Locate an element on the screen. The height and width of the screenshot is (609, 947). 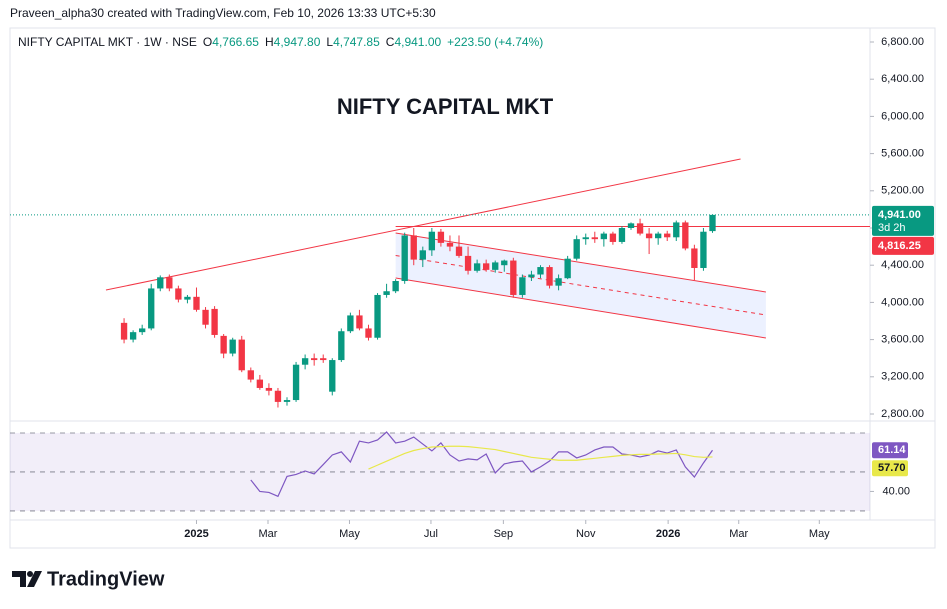
y-tick-label: 6,800.00 is located at coordinates (902, 42).